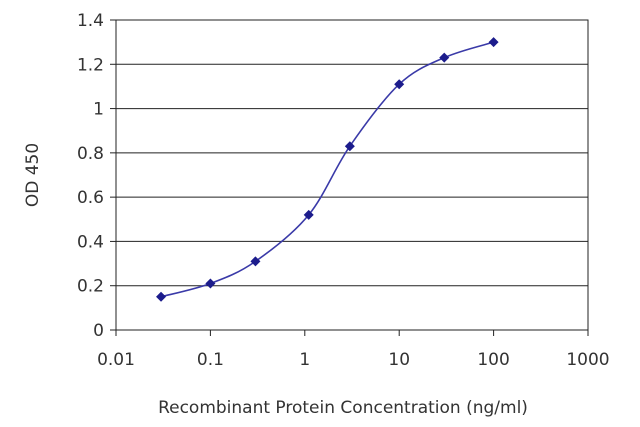 Image resolution: width=640 pixels, height=427 pixels. I want to click on y-tick-label: 0.6, so click(90, 198).